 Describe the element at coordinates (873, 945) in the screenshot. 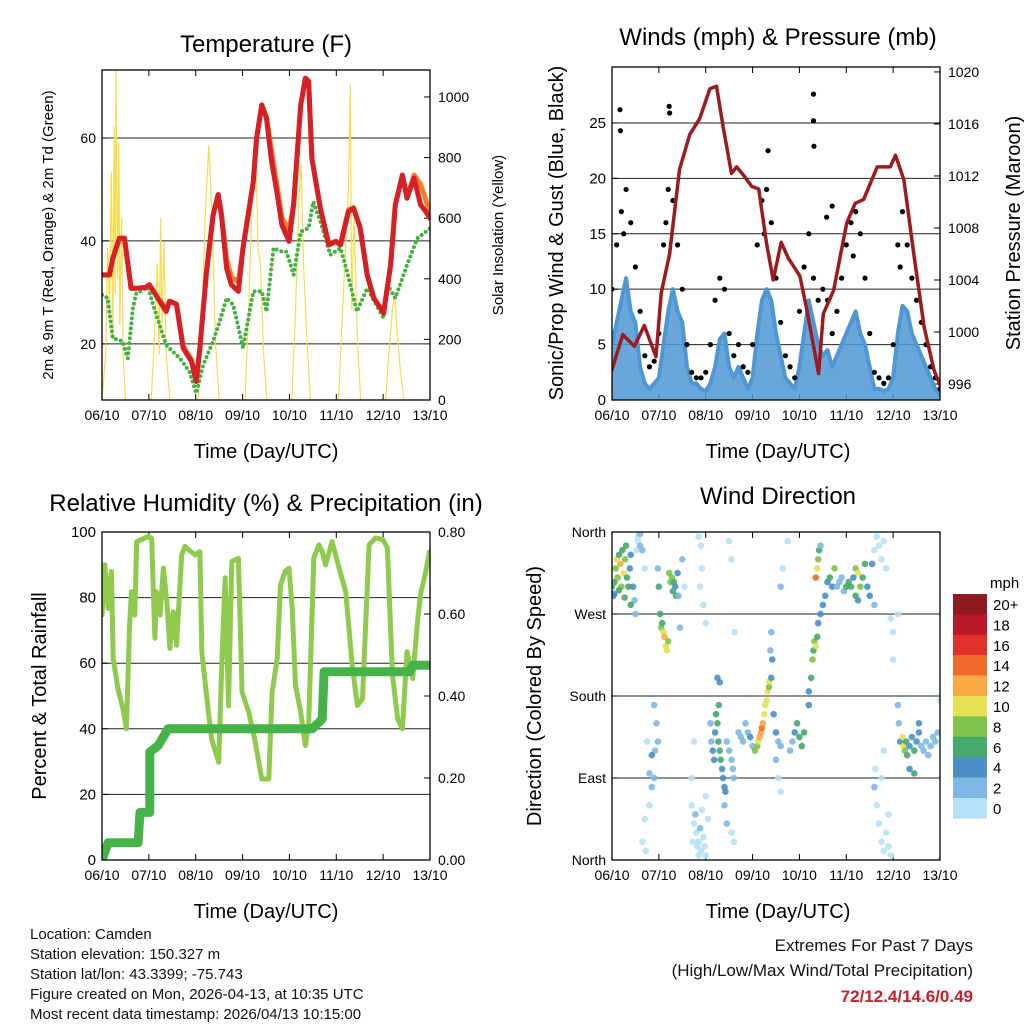

I see `extremes-title: Extremes For Past 7 Days` at that location.